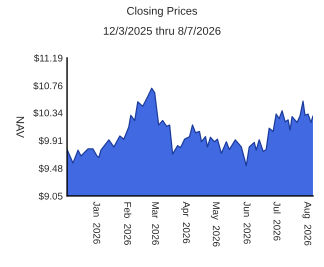  Describe the element at coordinates (162, 11) in the screenshot. I see `chart-title: Closing Prices` at that location.